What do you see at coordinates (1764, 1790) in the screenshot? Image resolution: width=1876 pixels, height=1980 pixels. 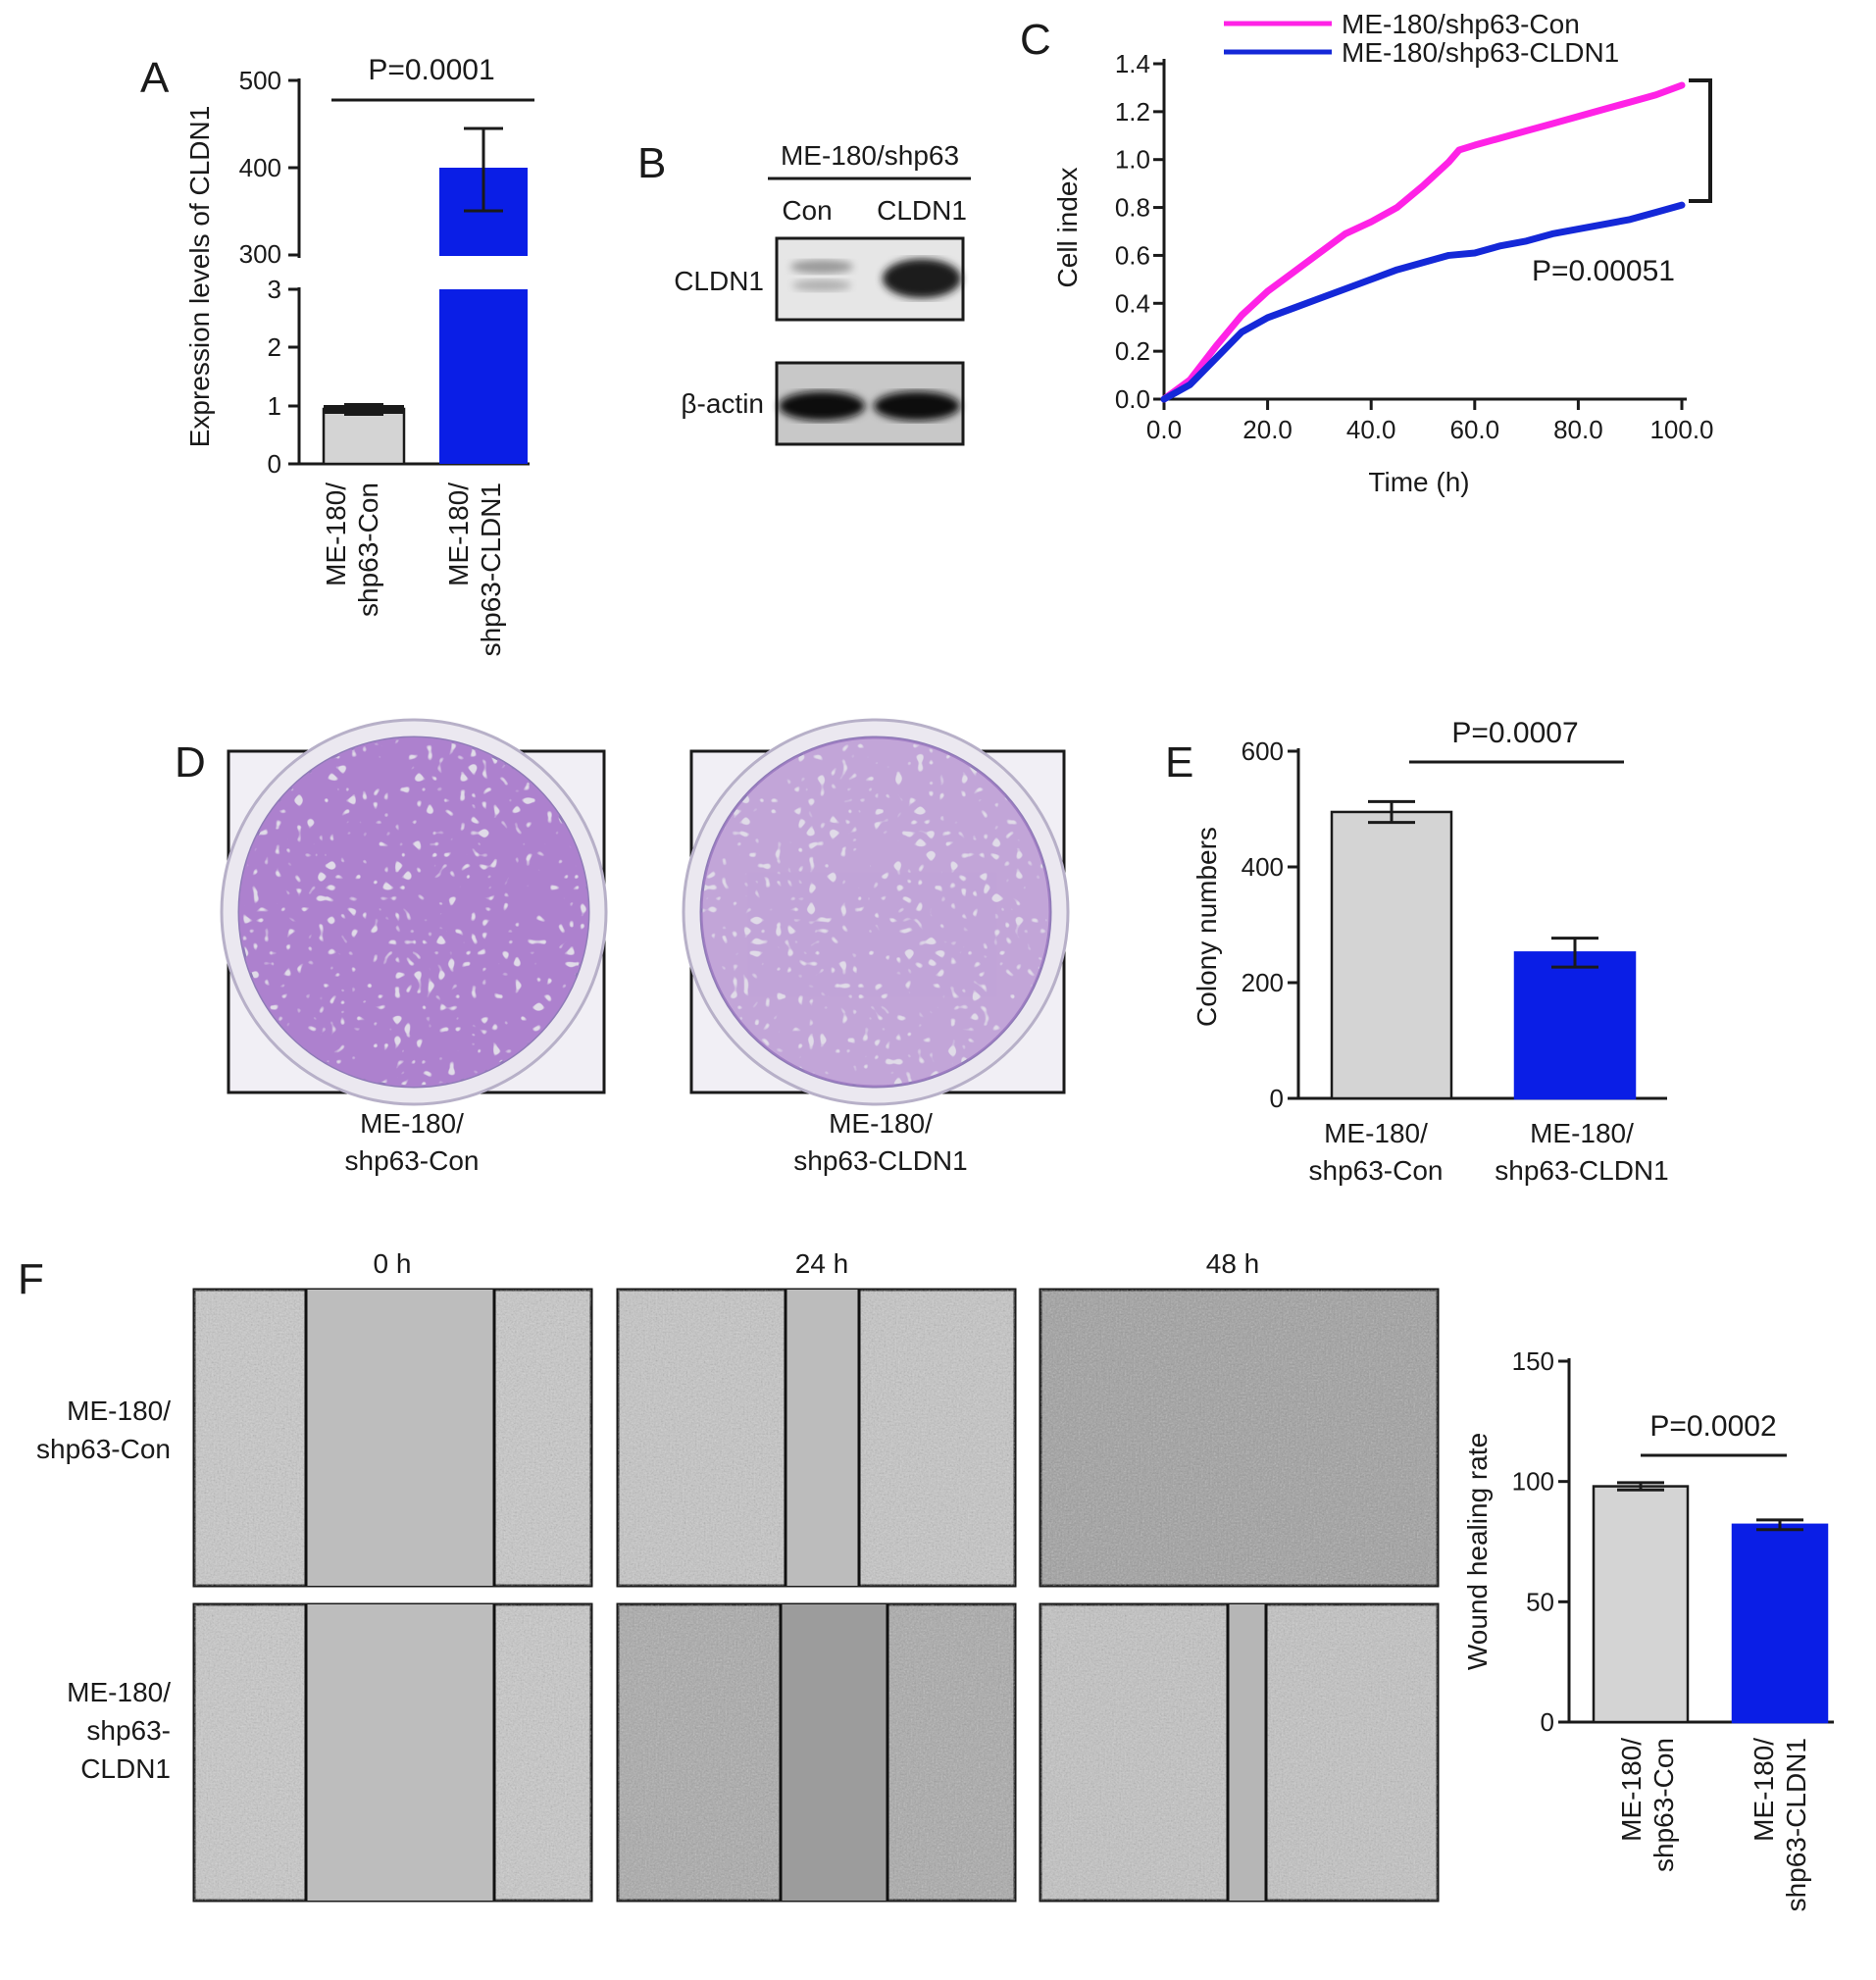 I see `panel-f-xlabel-cldn1-1: ME-180/` at bounding box center [1764, 1790].